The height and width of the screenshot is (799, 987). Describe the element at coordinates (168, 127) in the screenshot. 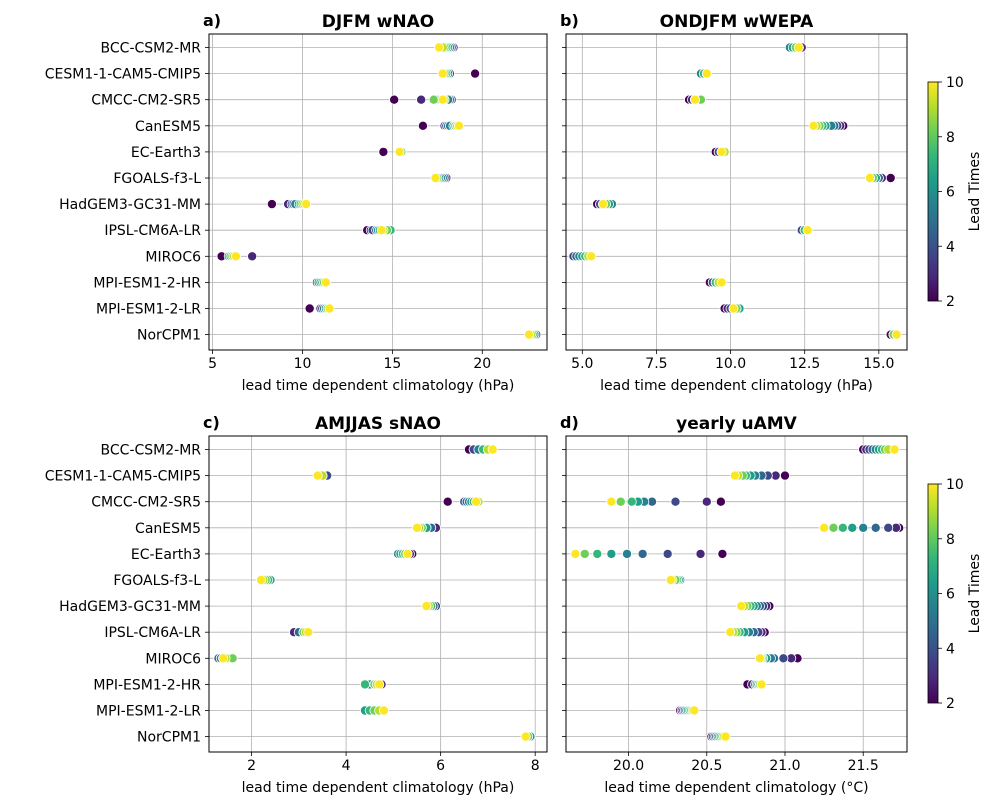

I see `y-tick-label: CanESM5` at that location.